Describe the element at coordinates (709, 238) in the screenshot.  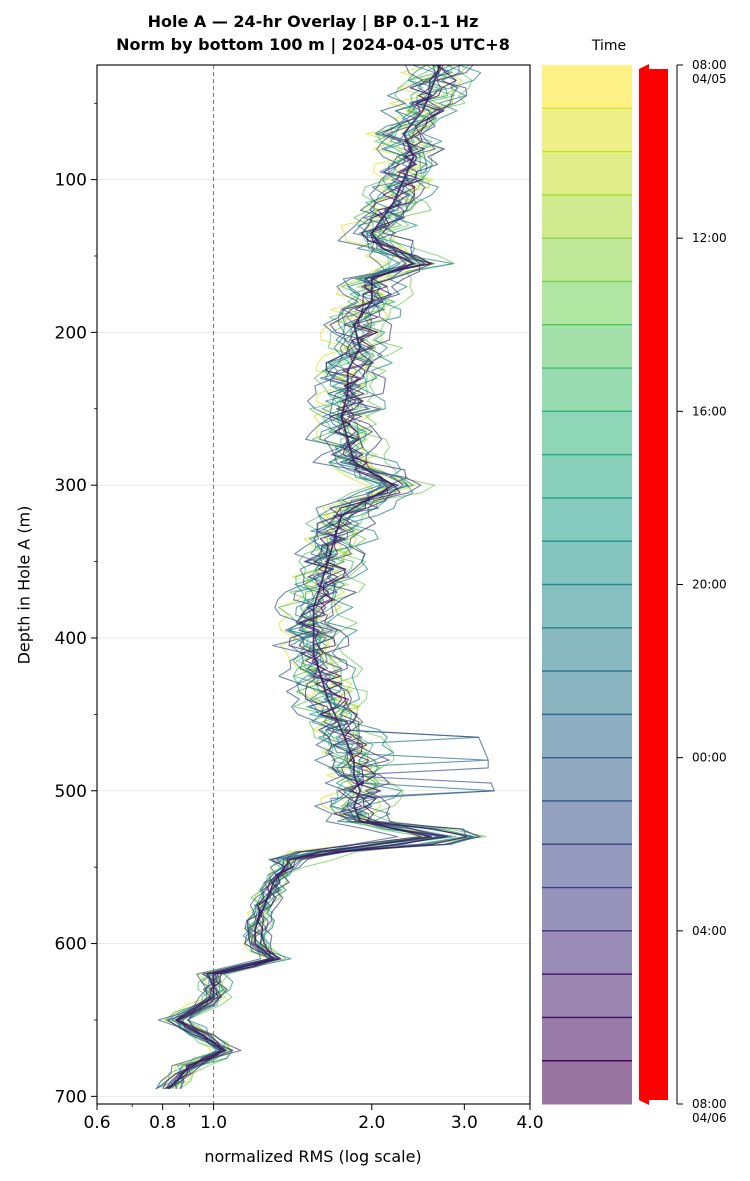
I see `time-tick-label: 12:00` at that location.